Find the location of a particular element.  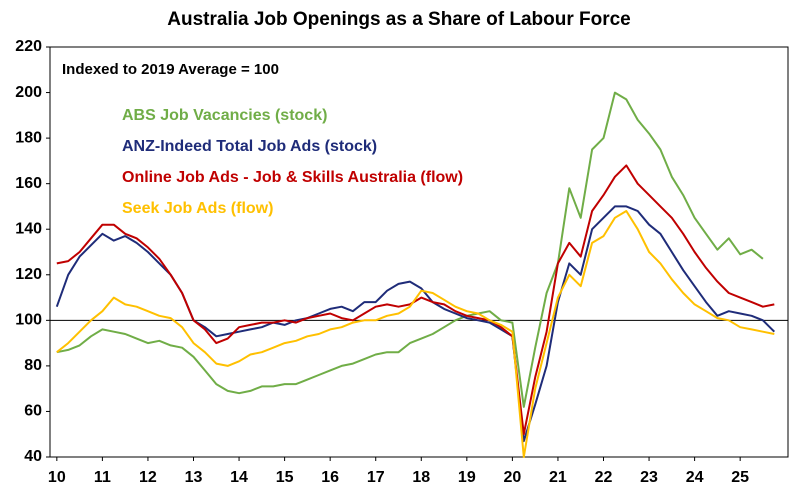

y-tick-label: 120 is located at coordinates (28, 274).